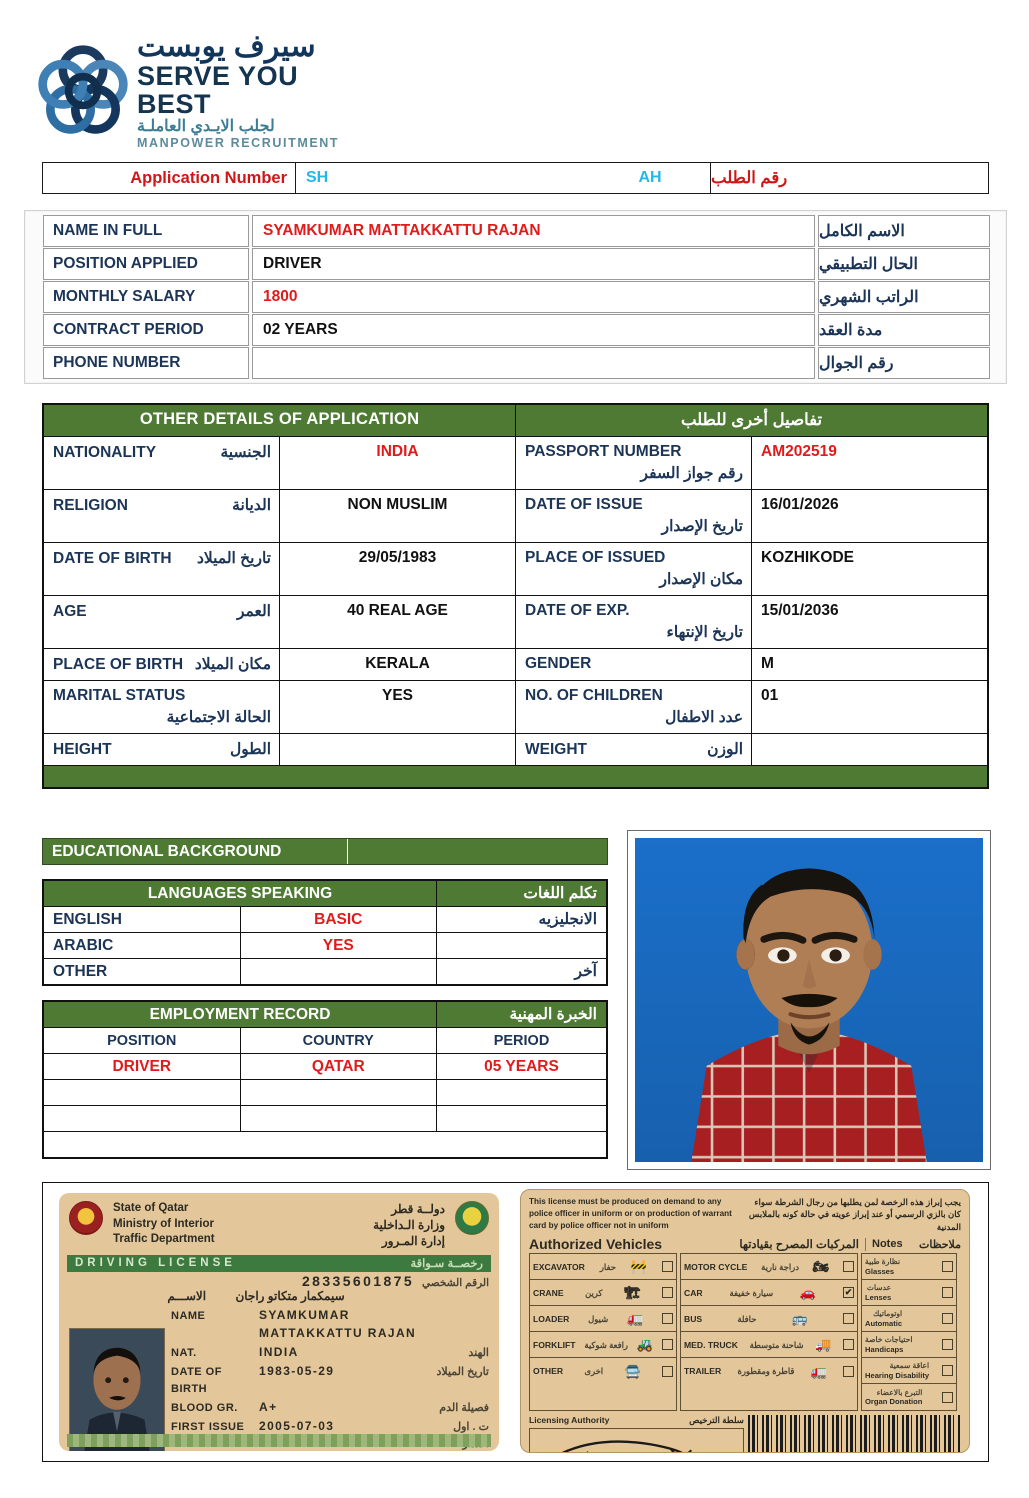  Describe the element at coordinates (521, 1066) in the screenshot. I see `employment-period: 05 YEARS` at that location.